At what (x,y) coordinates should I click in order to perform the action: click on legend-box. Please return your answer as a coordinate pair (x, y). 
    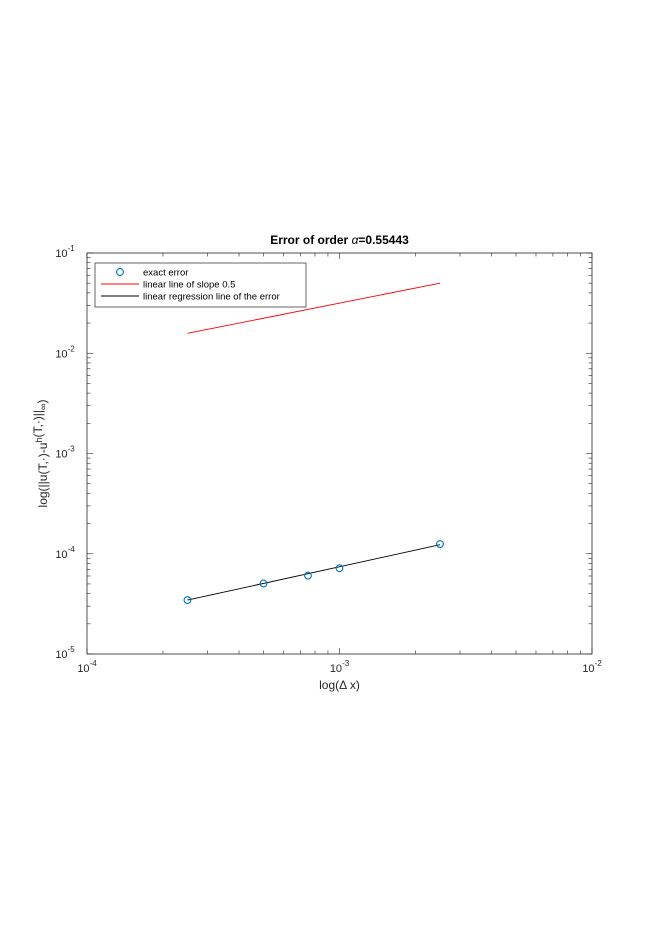
    Looking at the image, I should click on (200, 285).